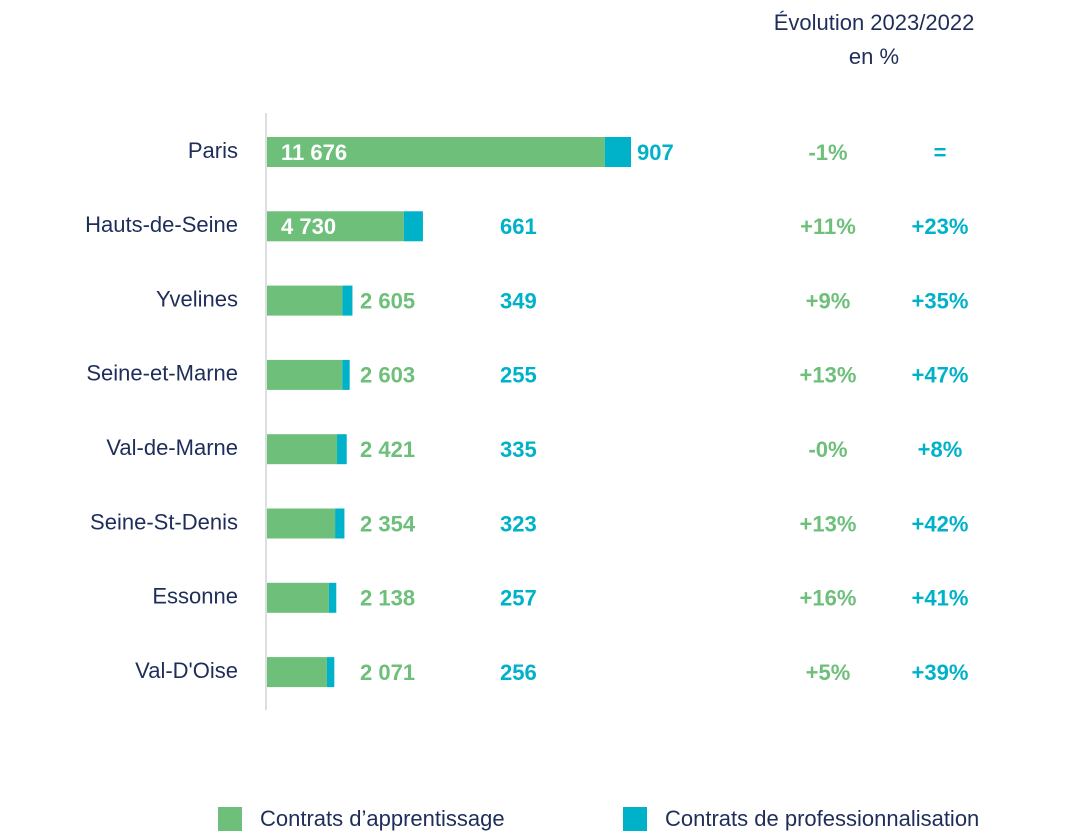  Describe the element at coordinates (940, 672) in the screenshot. I see `evolution-label: +39%` at that location.